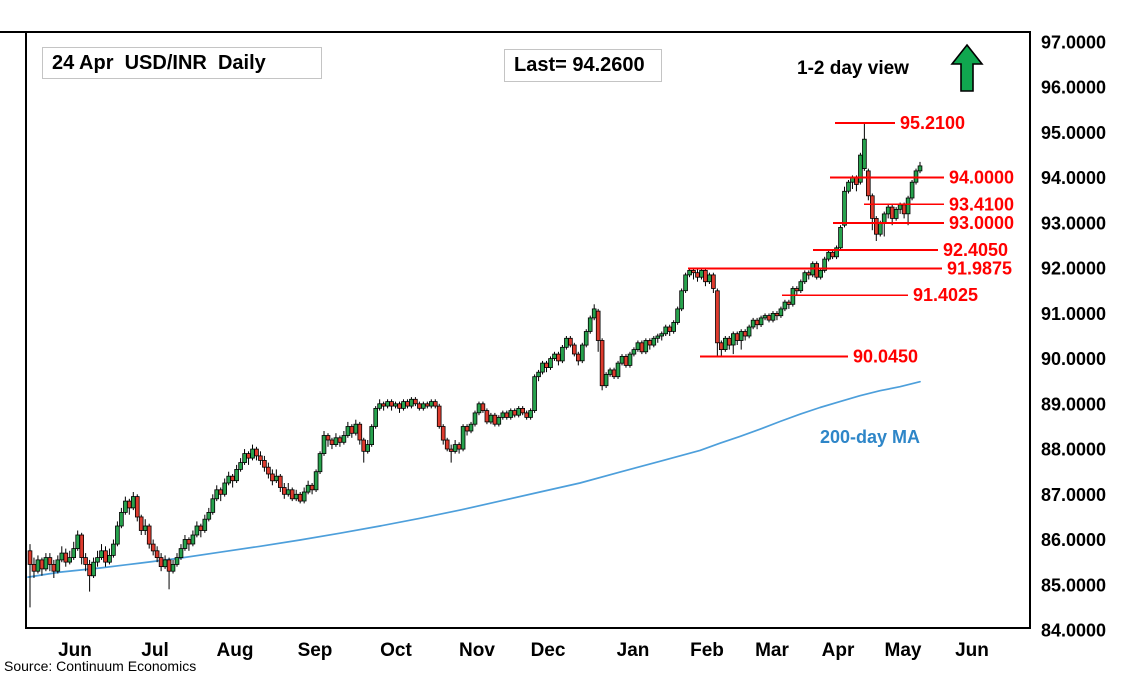 The image size is (1134, 680). I want to click on source-note: Source: Continuum Economics, so click(100, 666).